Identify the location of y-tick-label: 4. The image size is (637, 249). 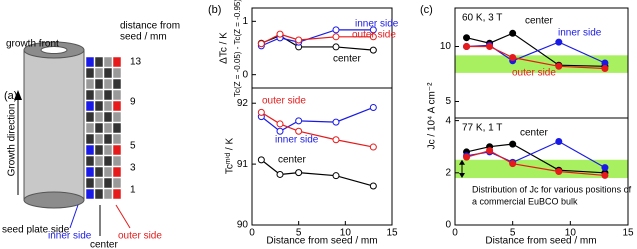
(448, 120).